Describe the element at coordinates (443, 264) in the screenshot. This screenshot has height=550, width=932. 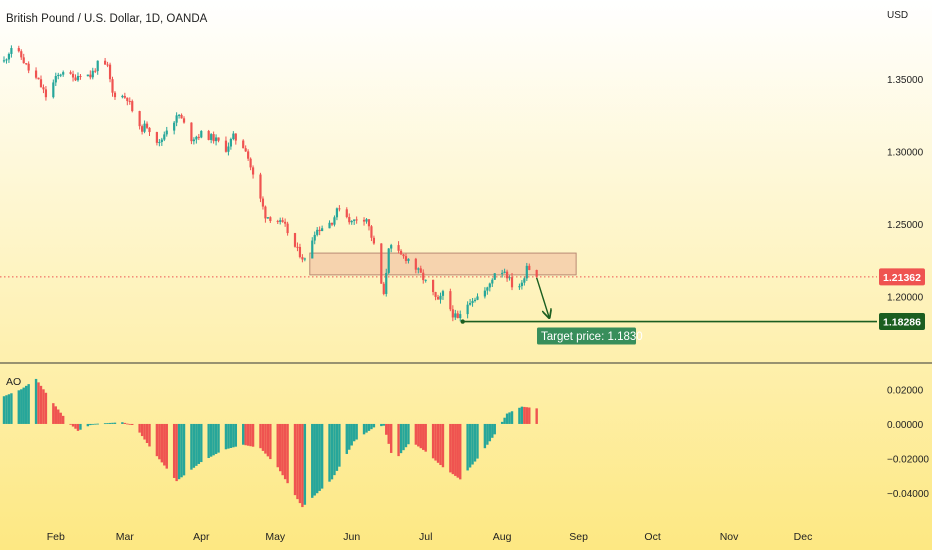
I see `resistance-zone` at that location.